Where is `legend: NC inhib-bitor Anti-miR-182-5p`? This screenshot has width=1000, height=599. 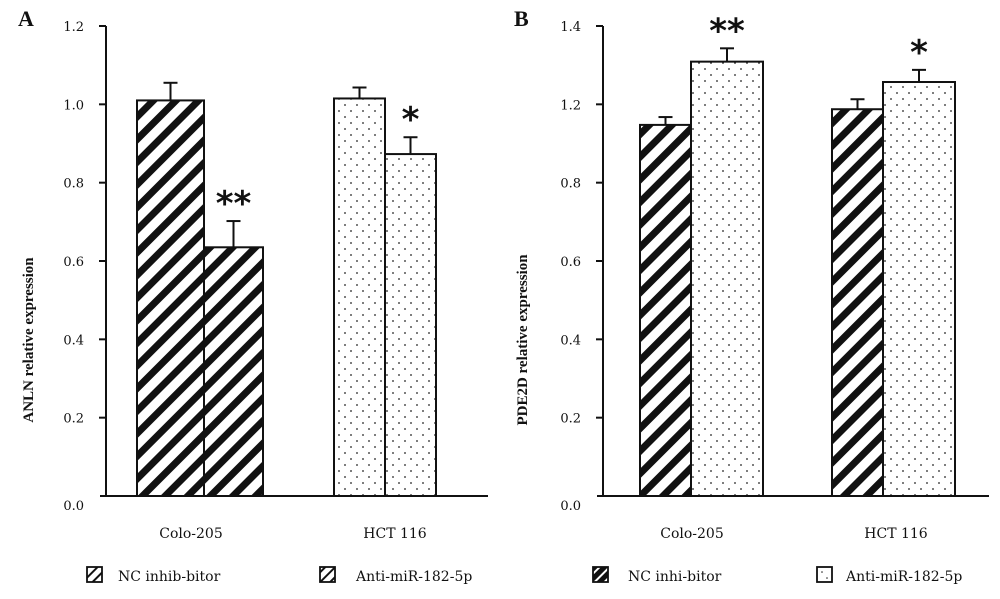 legend: NC inhib-bitor Anti-miR-182-5p is located at coordinates (279, 575).